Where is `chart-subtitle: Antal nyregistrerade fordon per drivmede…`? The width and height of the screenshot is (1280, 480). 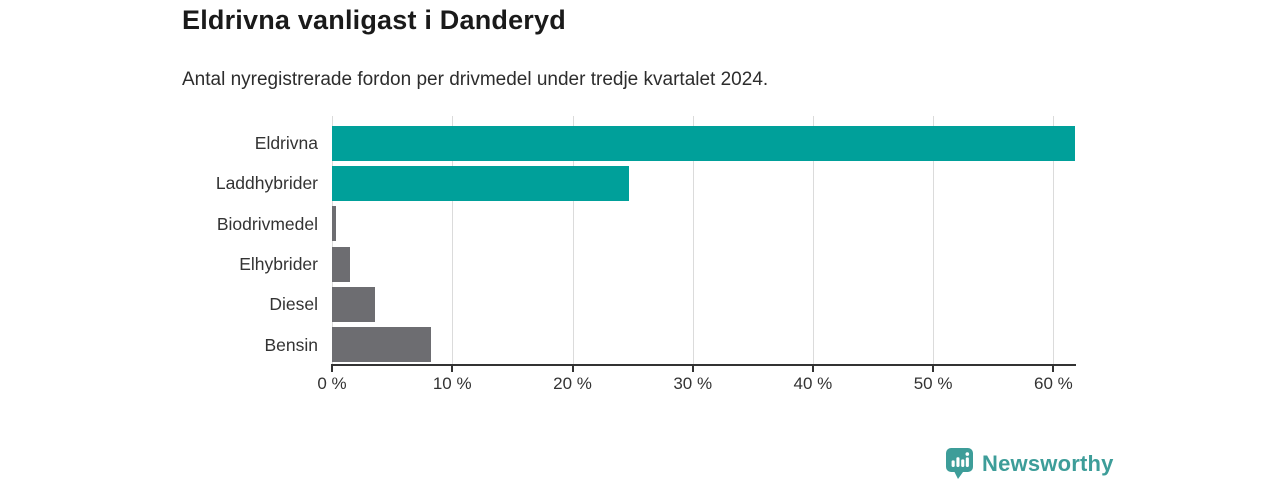 chart-subtitle: Antal nyregistrerade fordon per drivmede… is located at coordinates (475, 79).